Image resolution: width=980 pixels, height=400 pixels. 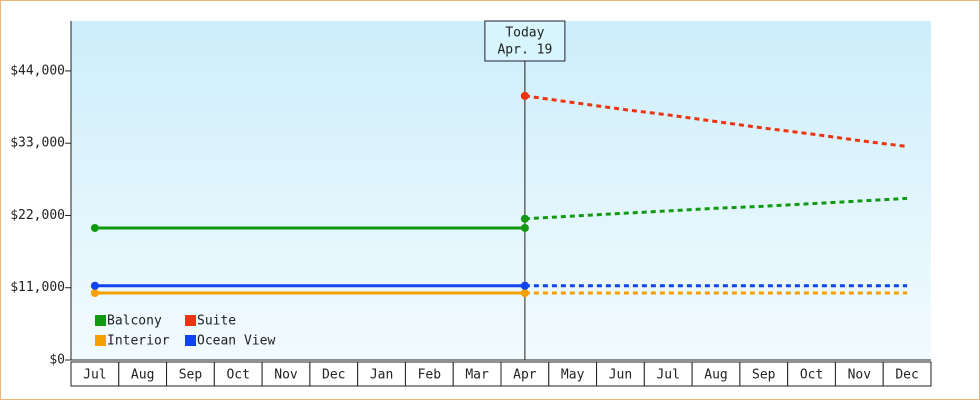 I want to click on x-tick-label: Jan, so click(x=381, y=375).